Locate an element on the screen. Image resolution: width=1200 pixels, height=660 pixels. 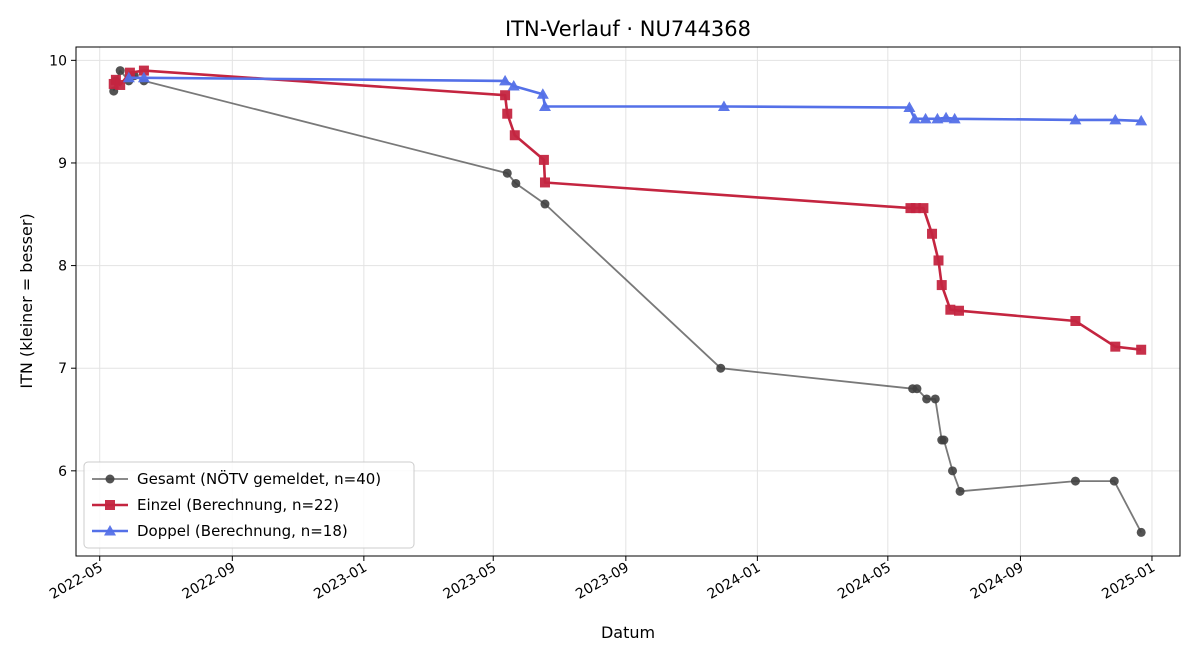
legend-item: Doppel (Berechnung, n=18) is located at coordinates (220, 531).